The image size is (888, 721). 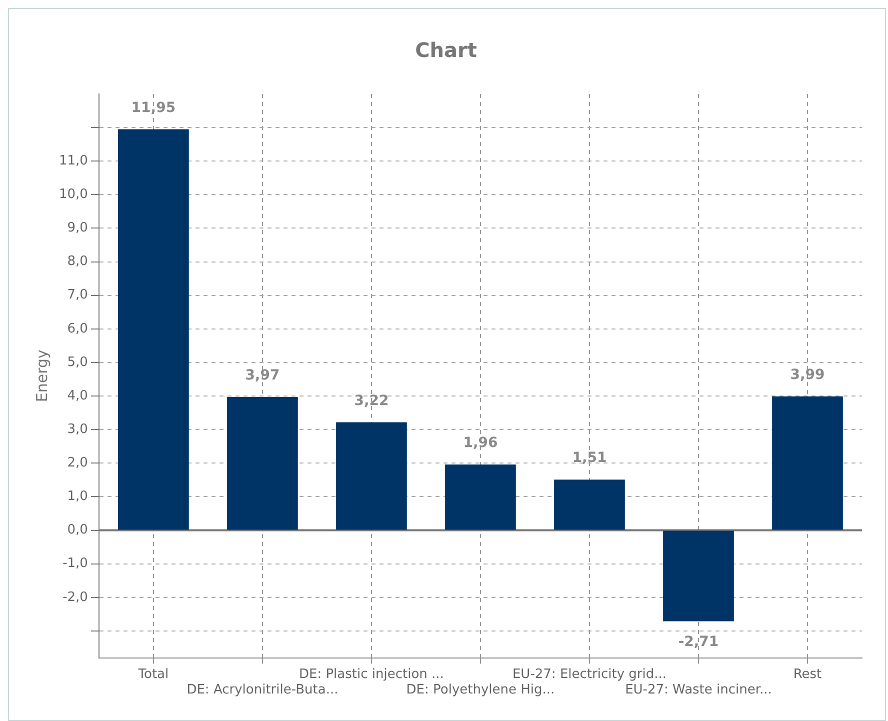 What do you see at coordinates (480, 443) in the screenshot?
I see `data-label: 1,96` at bounding box center [480, 443].